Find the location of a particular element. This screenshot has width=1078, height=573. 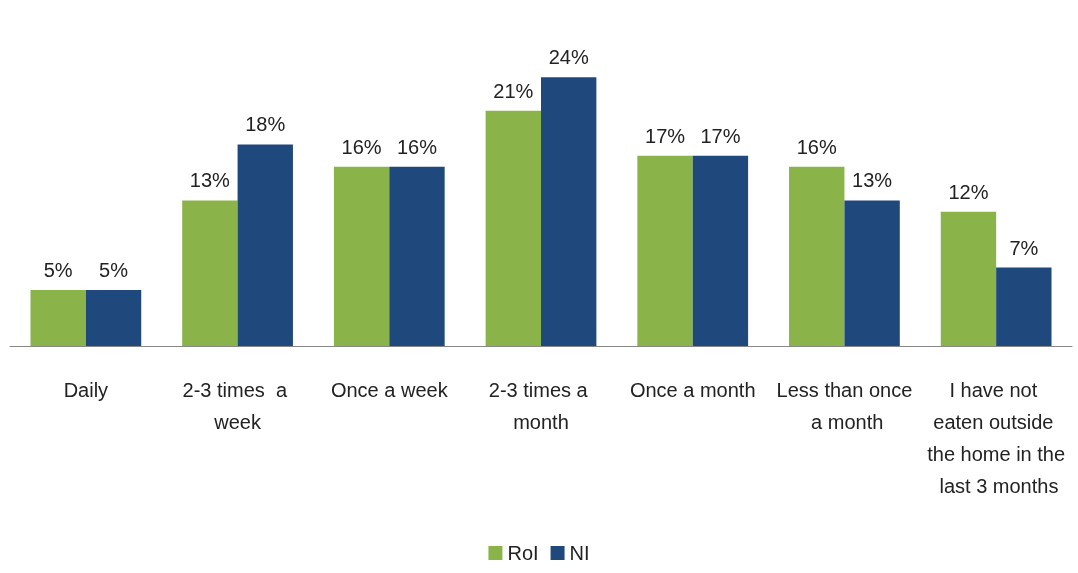

x-tick-label: Less than once a month is located at coordinates (844, 406).